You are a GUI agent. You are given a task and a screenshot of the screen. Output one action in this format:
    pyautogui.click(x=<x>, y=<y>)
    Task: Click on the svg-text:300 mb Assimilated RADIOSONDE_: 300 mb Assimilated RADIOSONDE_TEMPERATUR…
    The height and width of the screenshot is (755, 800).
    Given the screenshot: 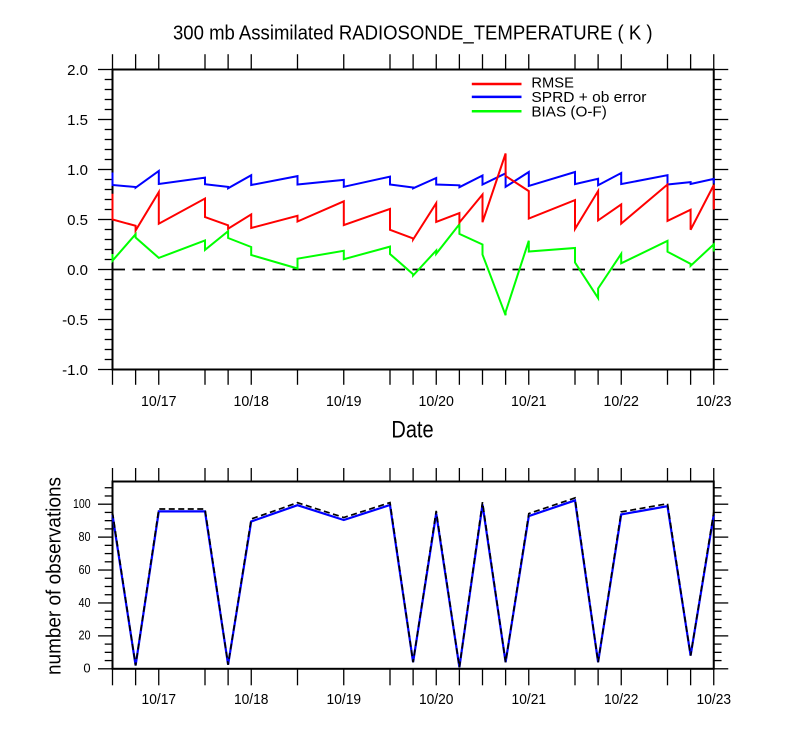 What is the action you would take?
    pyautogui.click(x=413, y=34)
    